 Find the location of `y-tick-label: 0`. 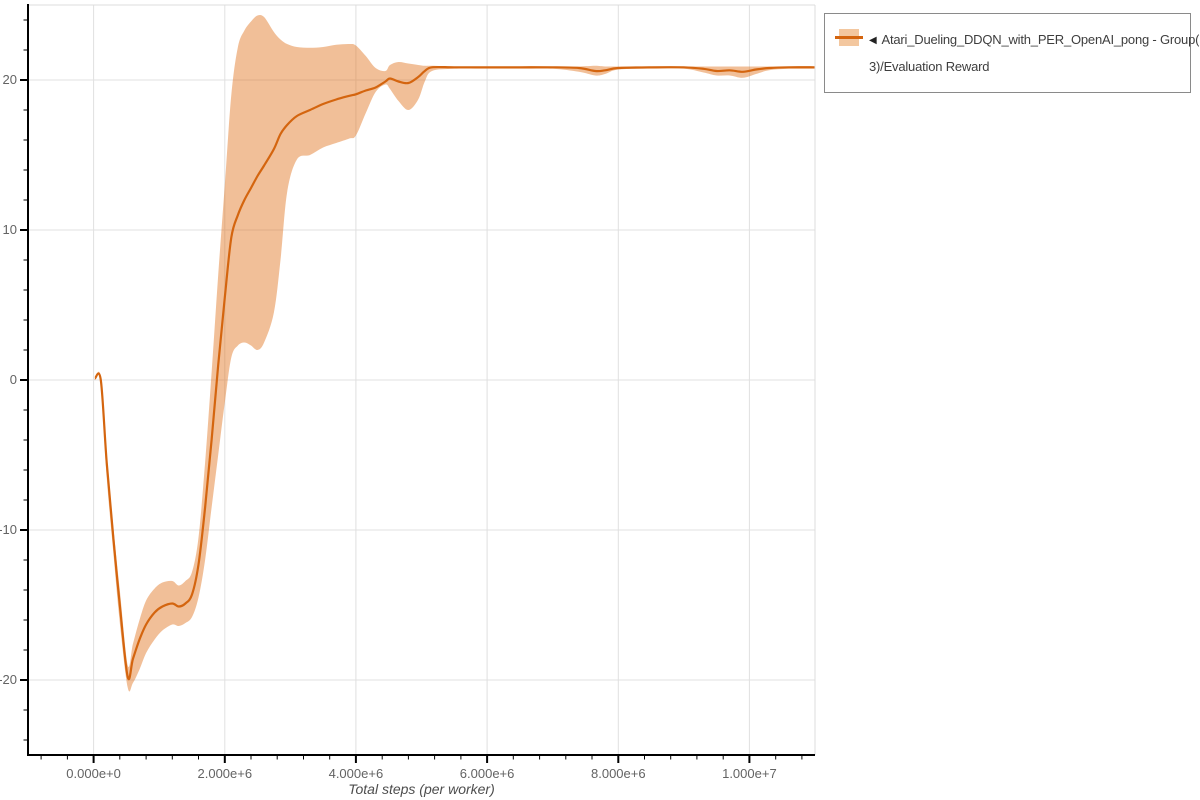

y-tick-label: 0 is located at coordinates (13, 379).